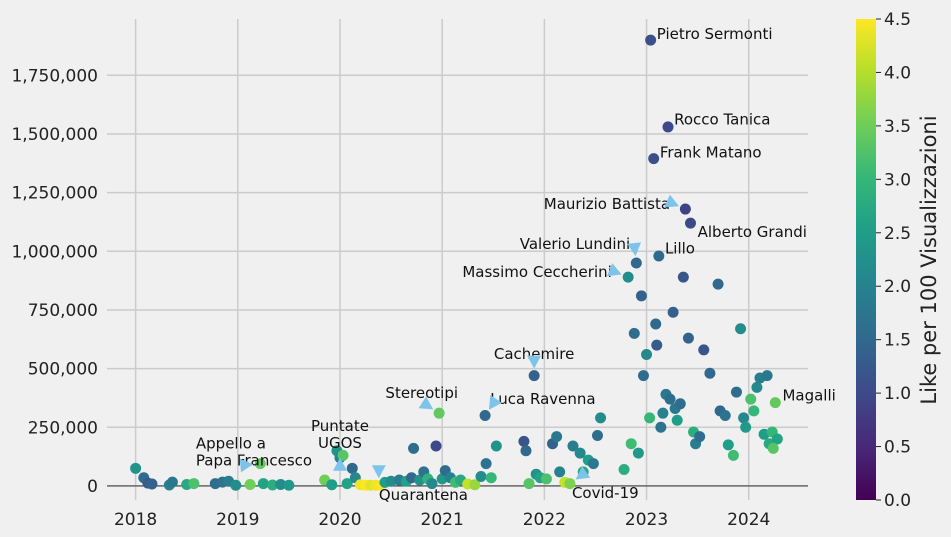 Image resolution: width=951 pixels, height=537 pixels. I want to click on colorbar-tick-label: 4.5, so click(897, 20).